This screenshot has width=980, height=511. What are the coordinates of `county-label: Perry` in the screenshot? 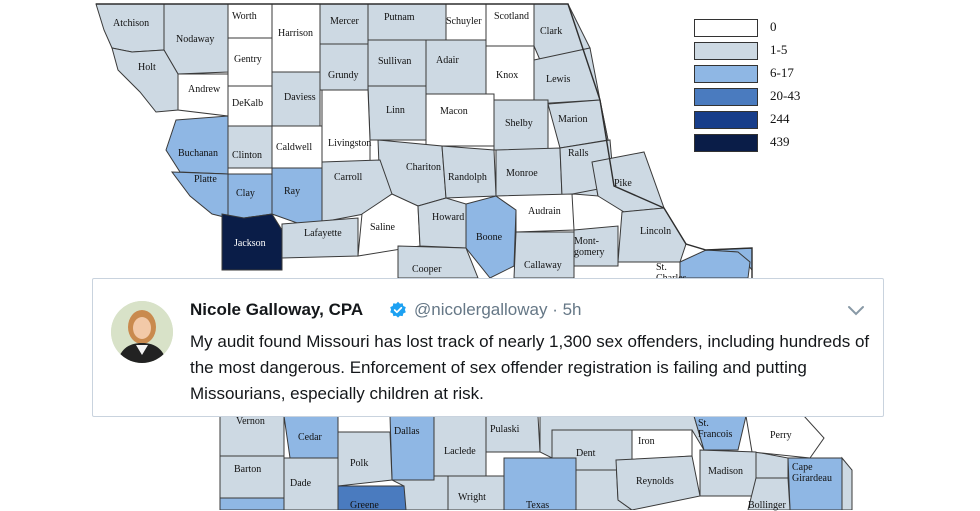 It's located at (781, 435).